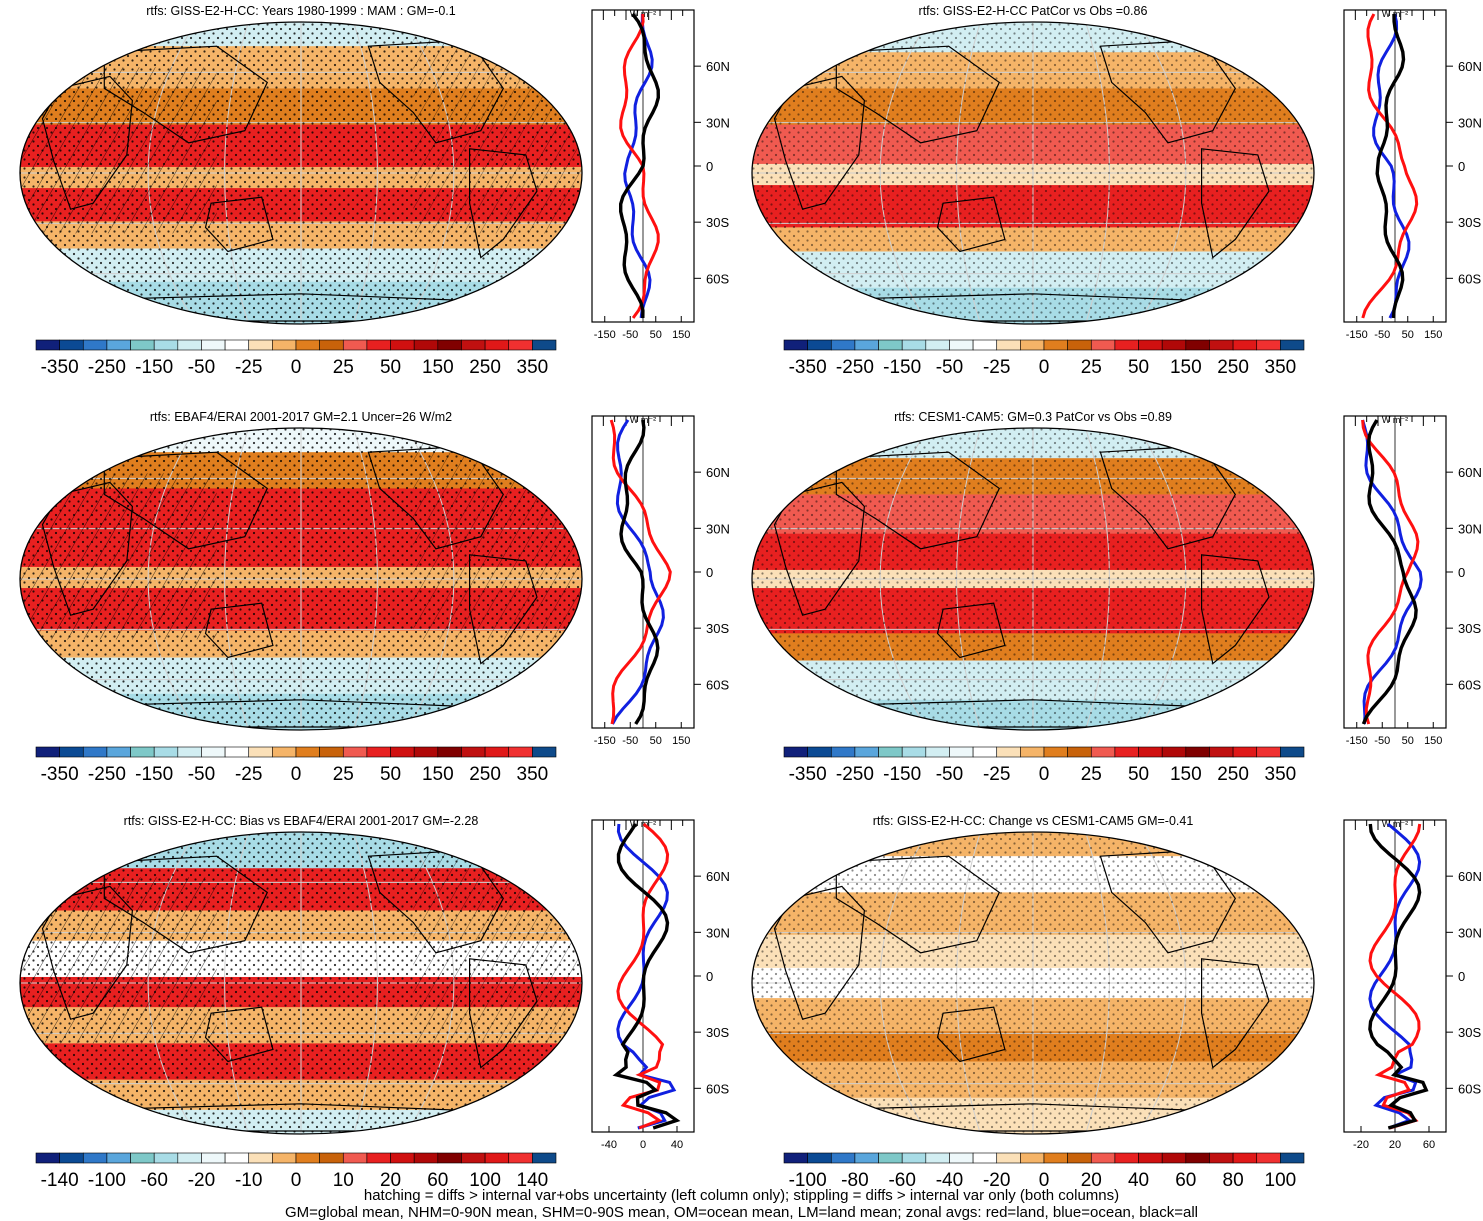  Describe the element at coordinates (1033, 11) in the screenshot. I see `panel-title: rtfs: GISS-E2-H-CC PatCor vs Obs =0.86` at that location.